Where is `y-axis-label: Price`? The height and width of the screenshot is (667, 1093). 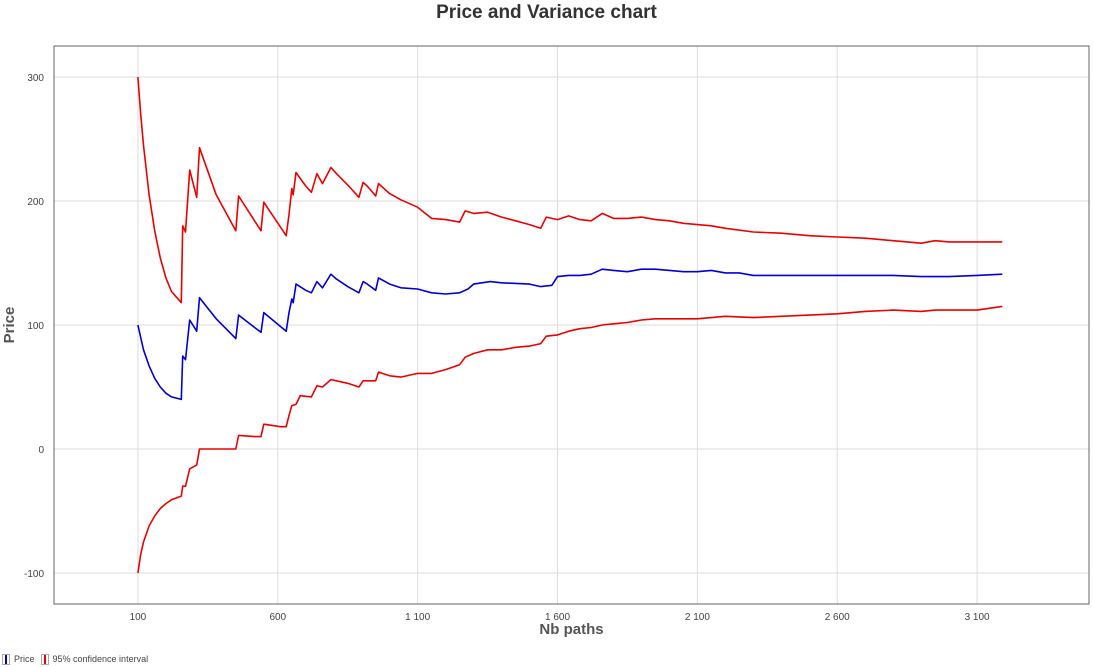
y-axis-label: Price is located at coordinates (9, 325).